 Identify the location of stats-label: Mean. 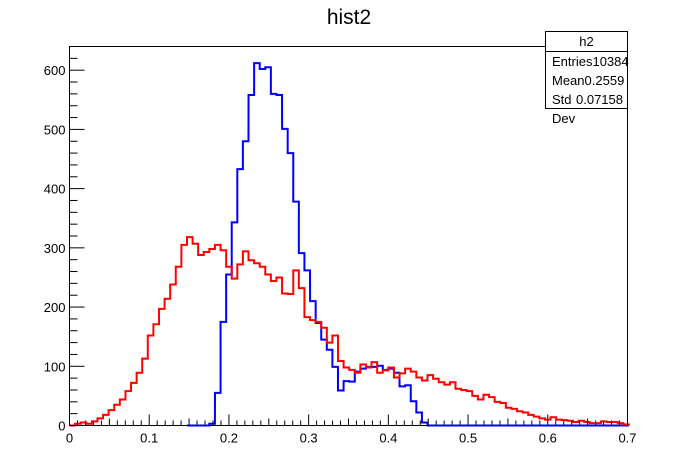
(568, 80).